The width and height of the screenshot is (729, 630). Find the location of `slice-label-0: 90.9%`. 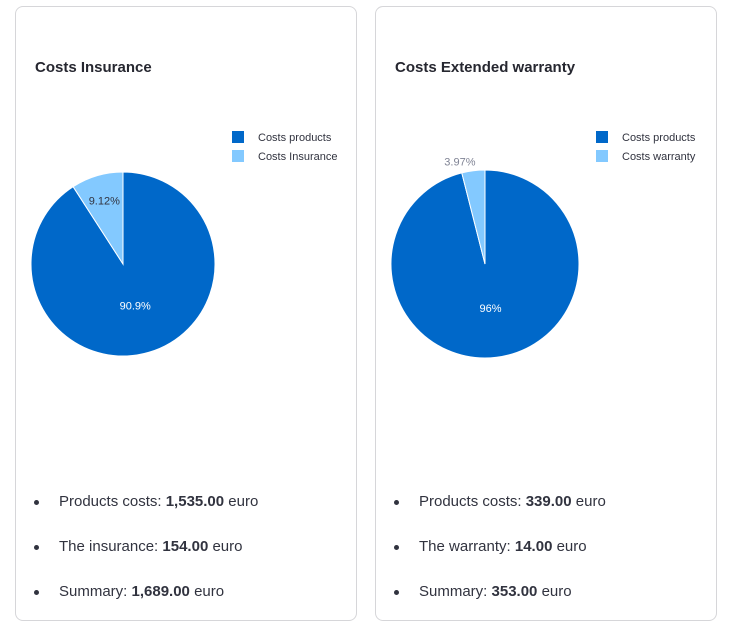

slice-label-0: 90.9% is located at coordinates (135, 307).